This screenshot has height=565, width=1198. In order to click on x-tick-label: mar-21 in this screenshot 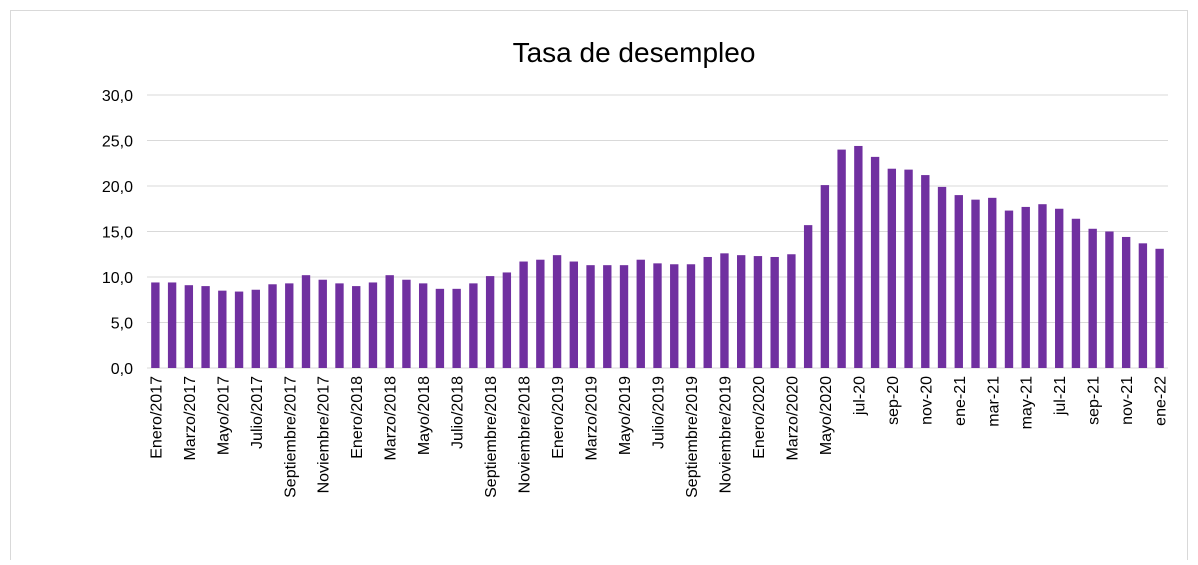, I will do `click(993, 401)`.